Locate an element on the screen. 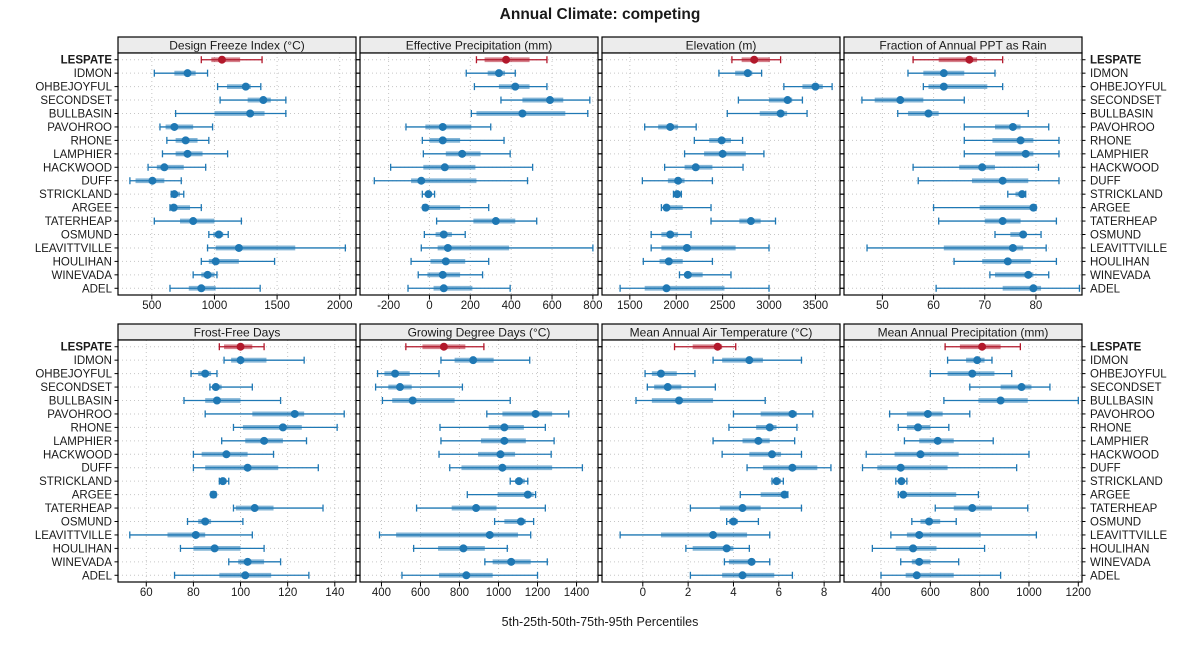 Image resolution: width=1200 pixels, height=650 pixels. percentile-row-lespate is located at coordinates (241, 346).